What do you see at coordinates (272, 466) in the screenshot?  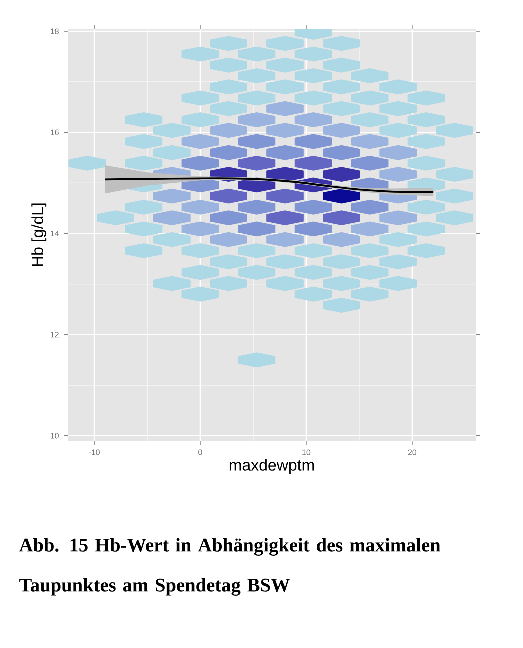 I see `x-axis-title: maxdewptm` at bounding box center [272, 466].